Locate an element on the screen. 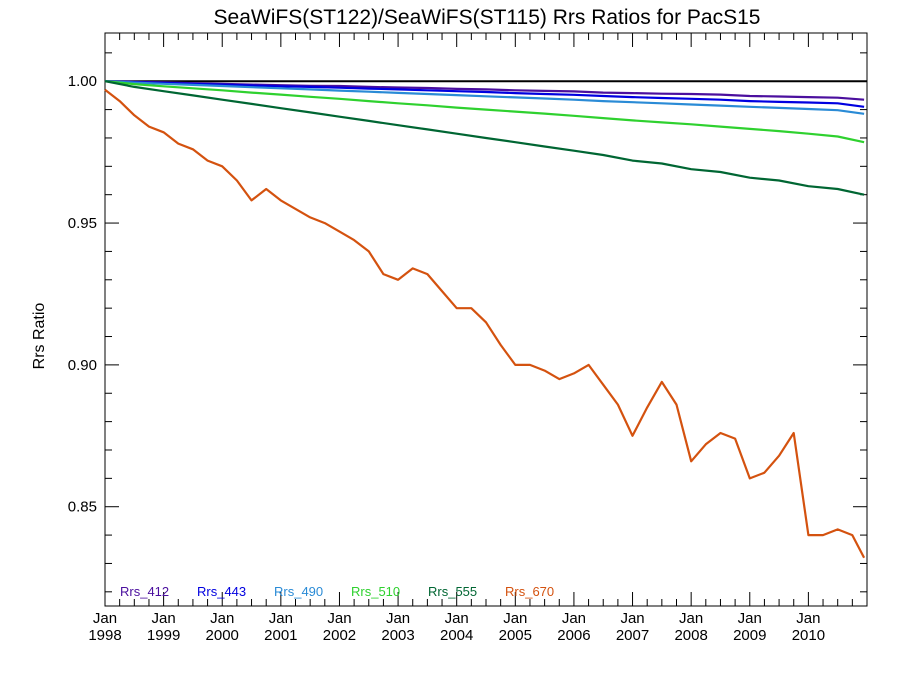  y-tick-labels: 0.85 0.90 0.95 1.00 is located at coordinates (82, 294).